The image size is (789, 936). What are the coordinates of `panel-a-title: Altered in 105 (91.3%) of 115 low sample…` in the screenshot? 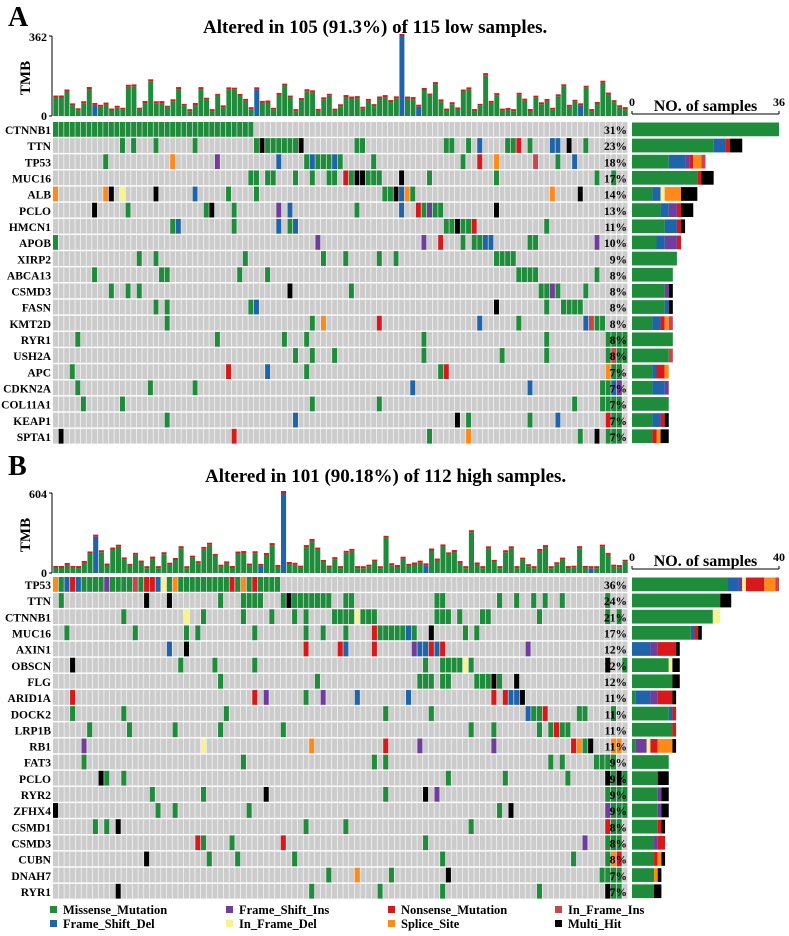 It's located at (375, 27).